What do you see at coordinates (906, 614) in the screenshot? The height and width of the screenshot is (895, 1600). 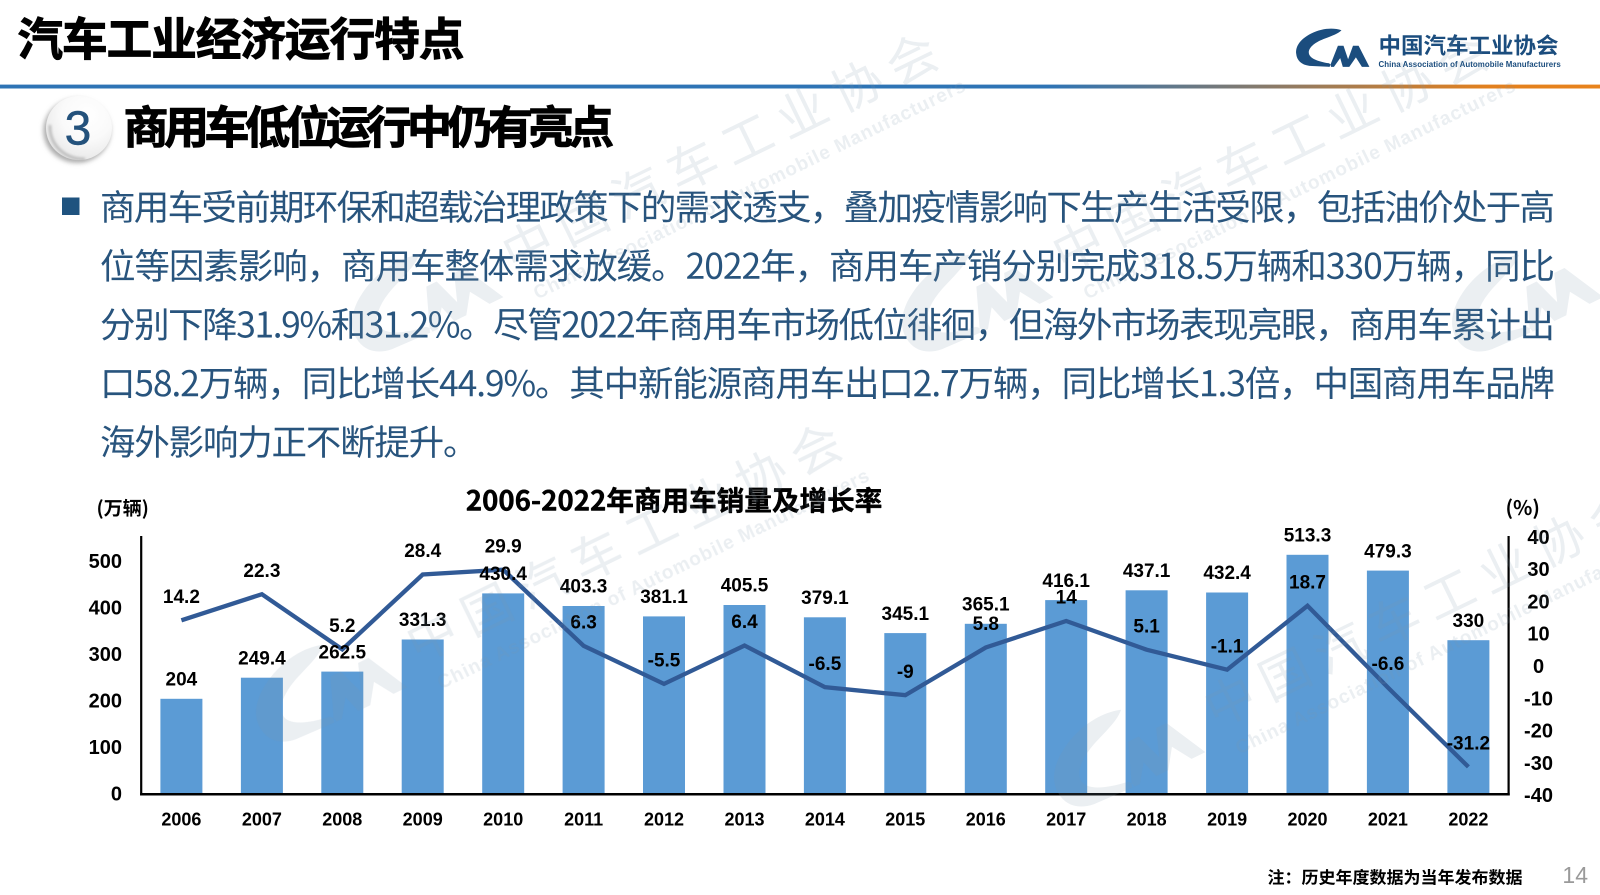 I see `svg-text: 345.1` at bounding box center [906, 614].